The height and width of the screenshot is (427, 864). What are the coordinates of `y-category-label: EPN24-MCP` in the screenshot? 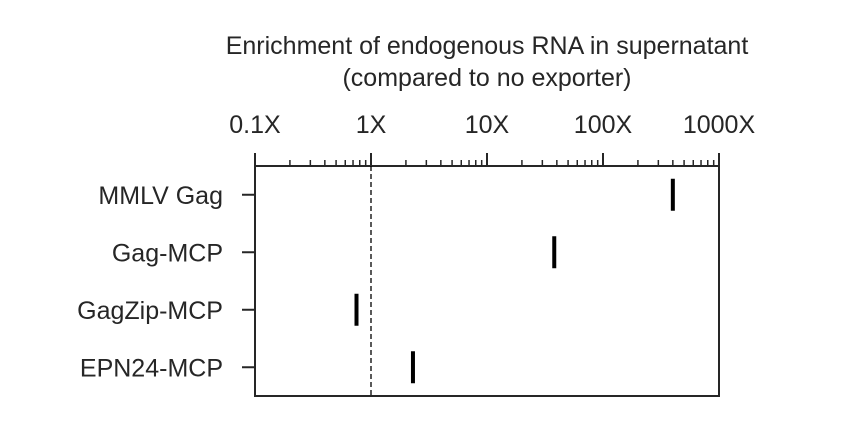 It's located at (151, 368).